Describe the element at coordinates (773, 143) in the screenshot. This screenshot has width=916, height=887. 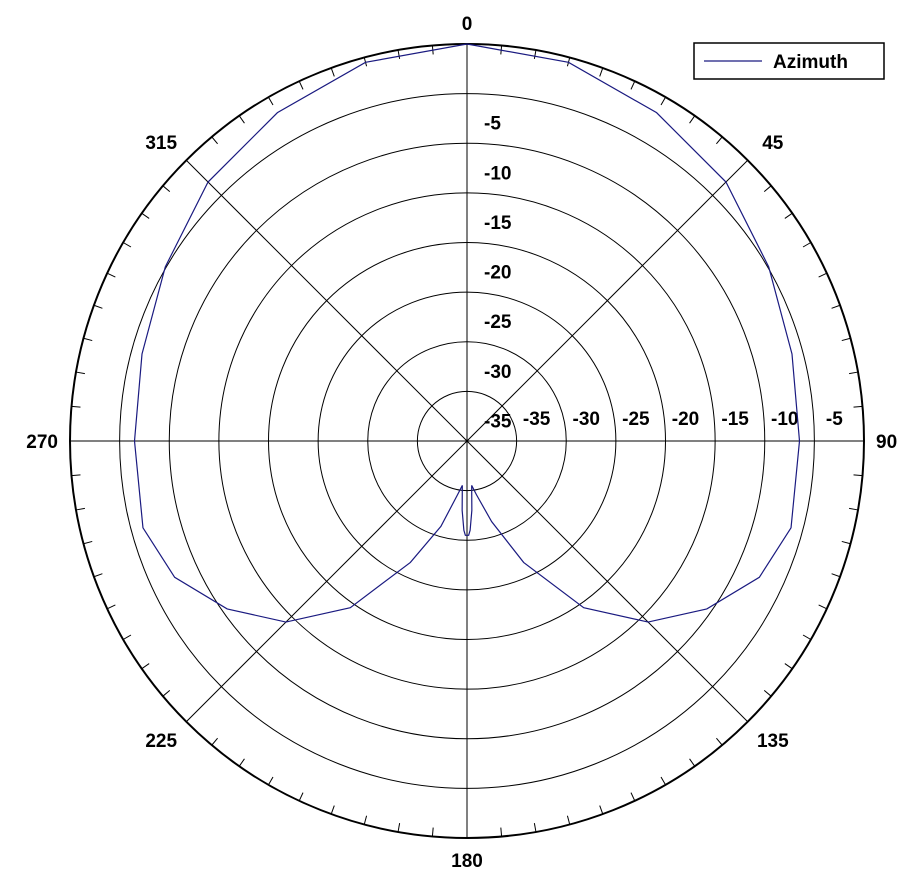
I see `angle-tick-label: 45` at that location.